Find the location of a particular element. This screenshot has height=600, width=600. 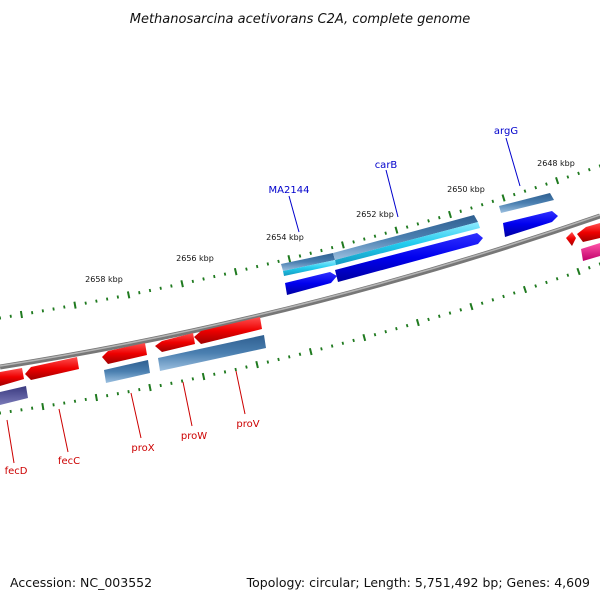

feature-red-right is located at coordinates (588, 232).